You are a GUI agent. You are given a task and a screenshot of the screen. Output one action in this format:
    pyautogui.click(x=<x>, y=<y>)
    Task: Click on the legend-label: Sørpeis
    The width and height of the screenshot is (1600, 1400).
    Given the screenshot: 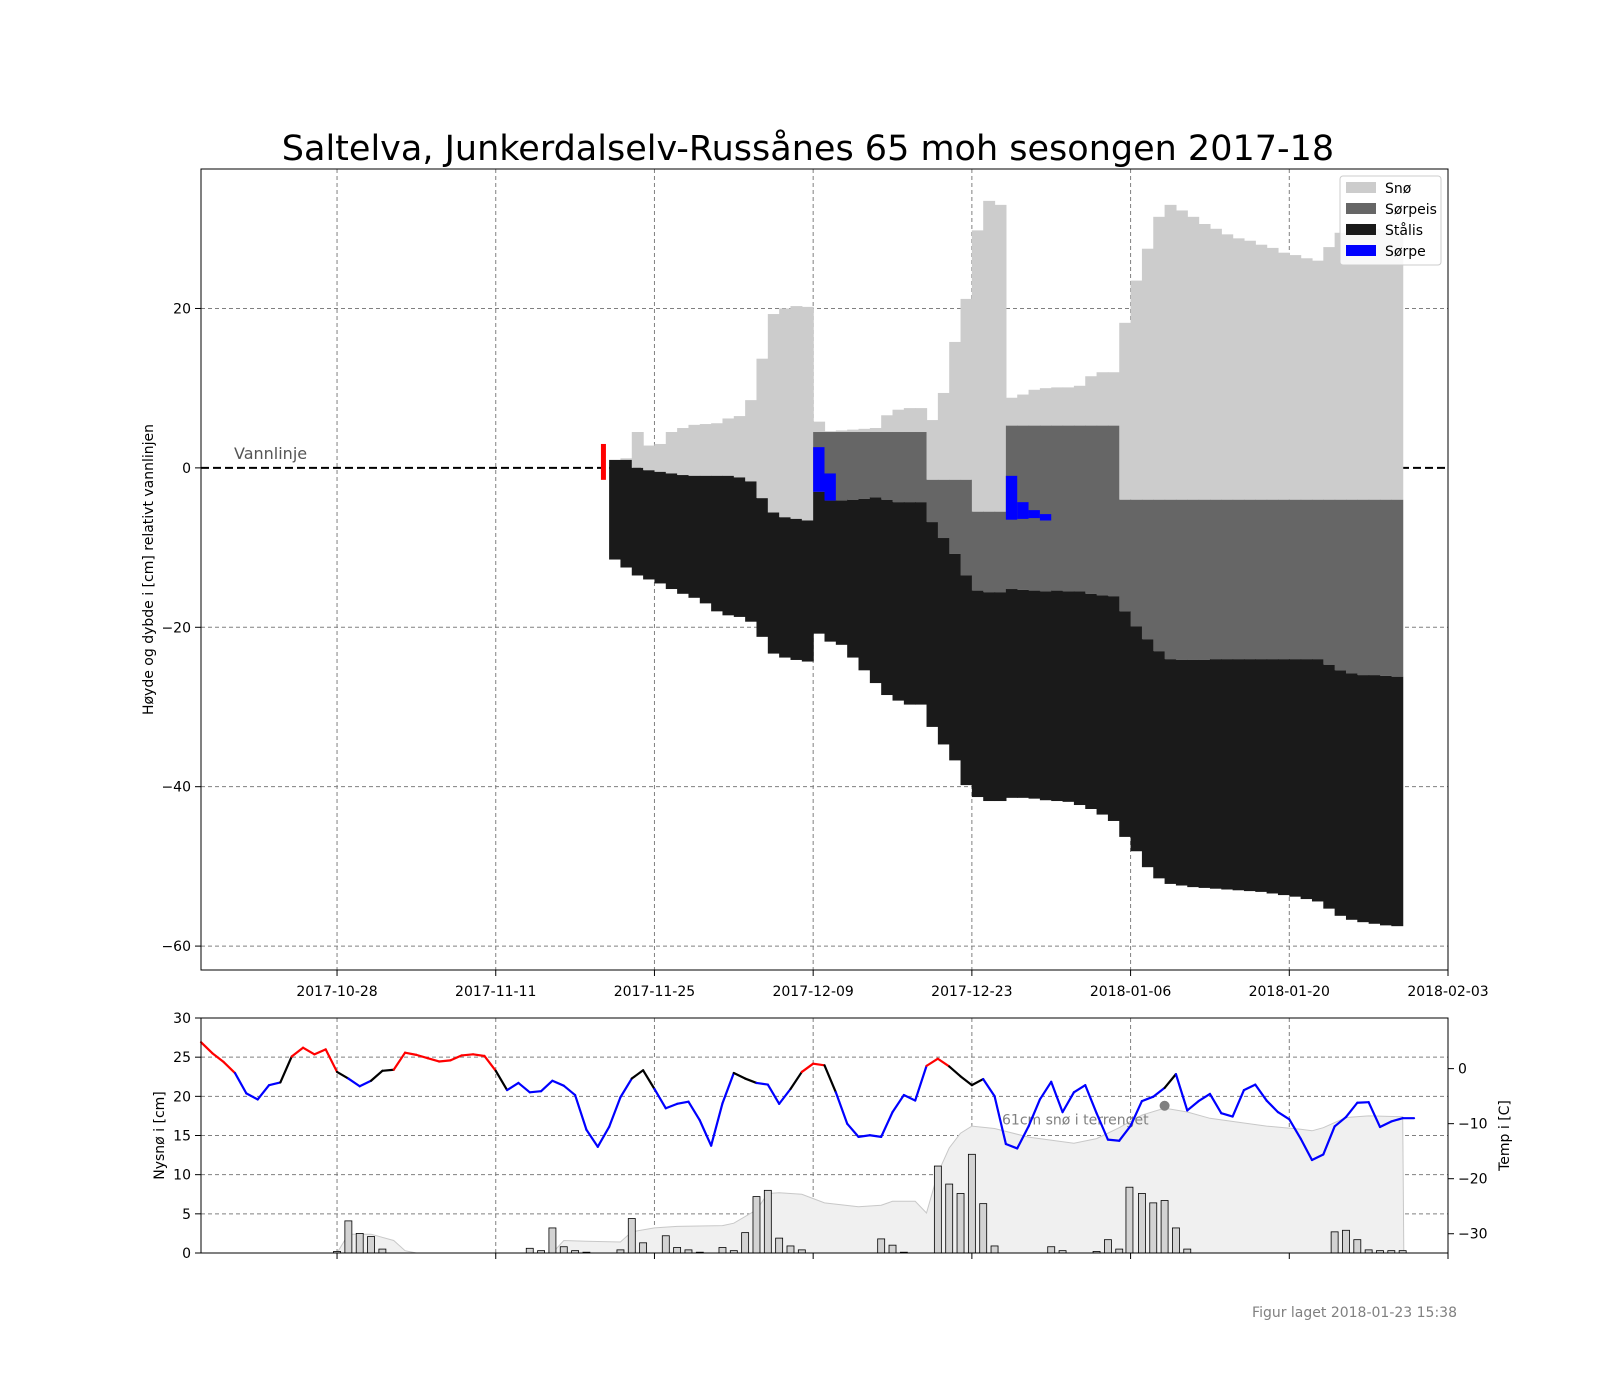 What is the action you would take?
    pyautogui.click(x=1411, y=210)
    